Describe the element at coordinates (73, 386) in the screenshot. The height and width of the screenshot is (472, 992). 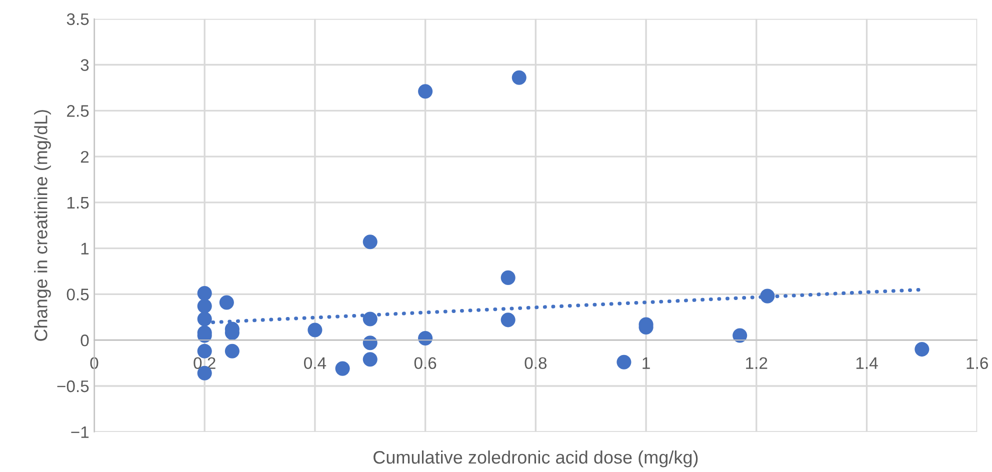
I see `y-tick-label: −0.5` at that location.